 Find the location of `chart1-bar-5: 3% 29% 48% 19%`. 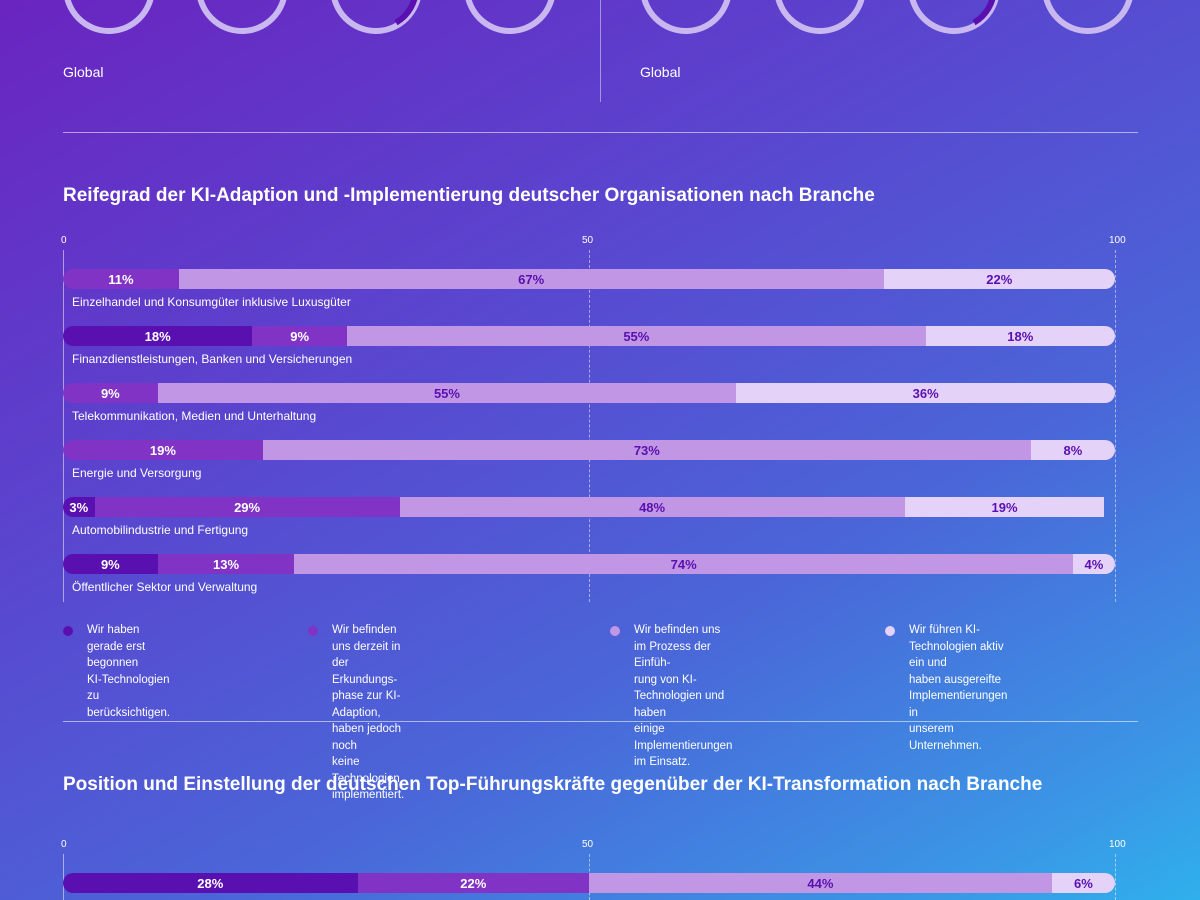

chart1-bar-5: 3% 29% 48% 19% is located at coordinates (589, 507).